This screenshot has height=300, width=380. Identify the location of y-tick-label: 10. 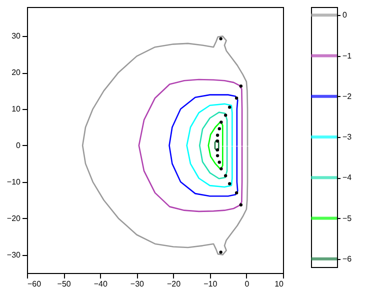
(17, 109).